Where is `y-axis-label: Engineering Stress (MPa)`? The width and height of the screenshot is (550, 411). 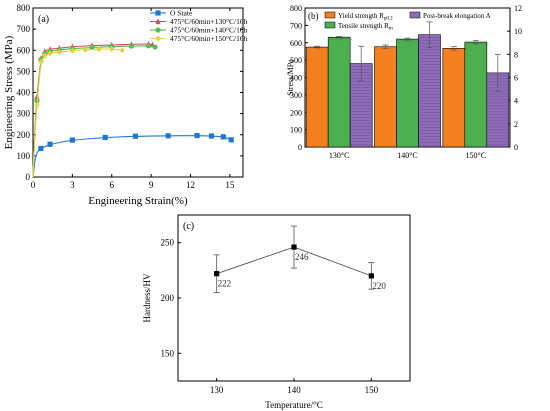
y-axis-label: Engineering Stress (MPa) is located at coordinates (9, 92).